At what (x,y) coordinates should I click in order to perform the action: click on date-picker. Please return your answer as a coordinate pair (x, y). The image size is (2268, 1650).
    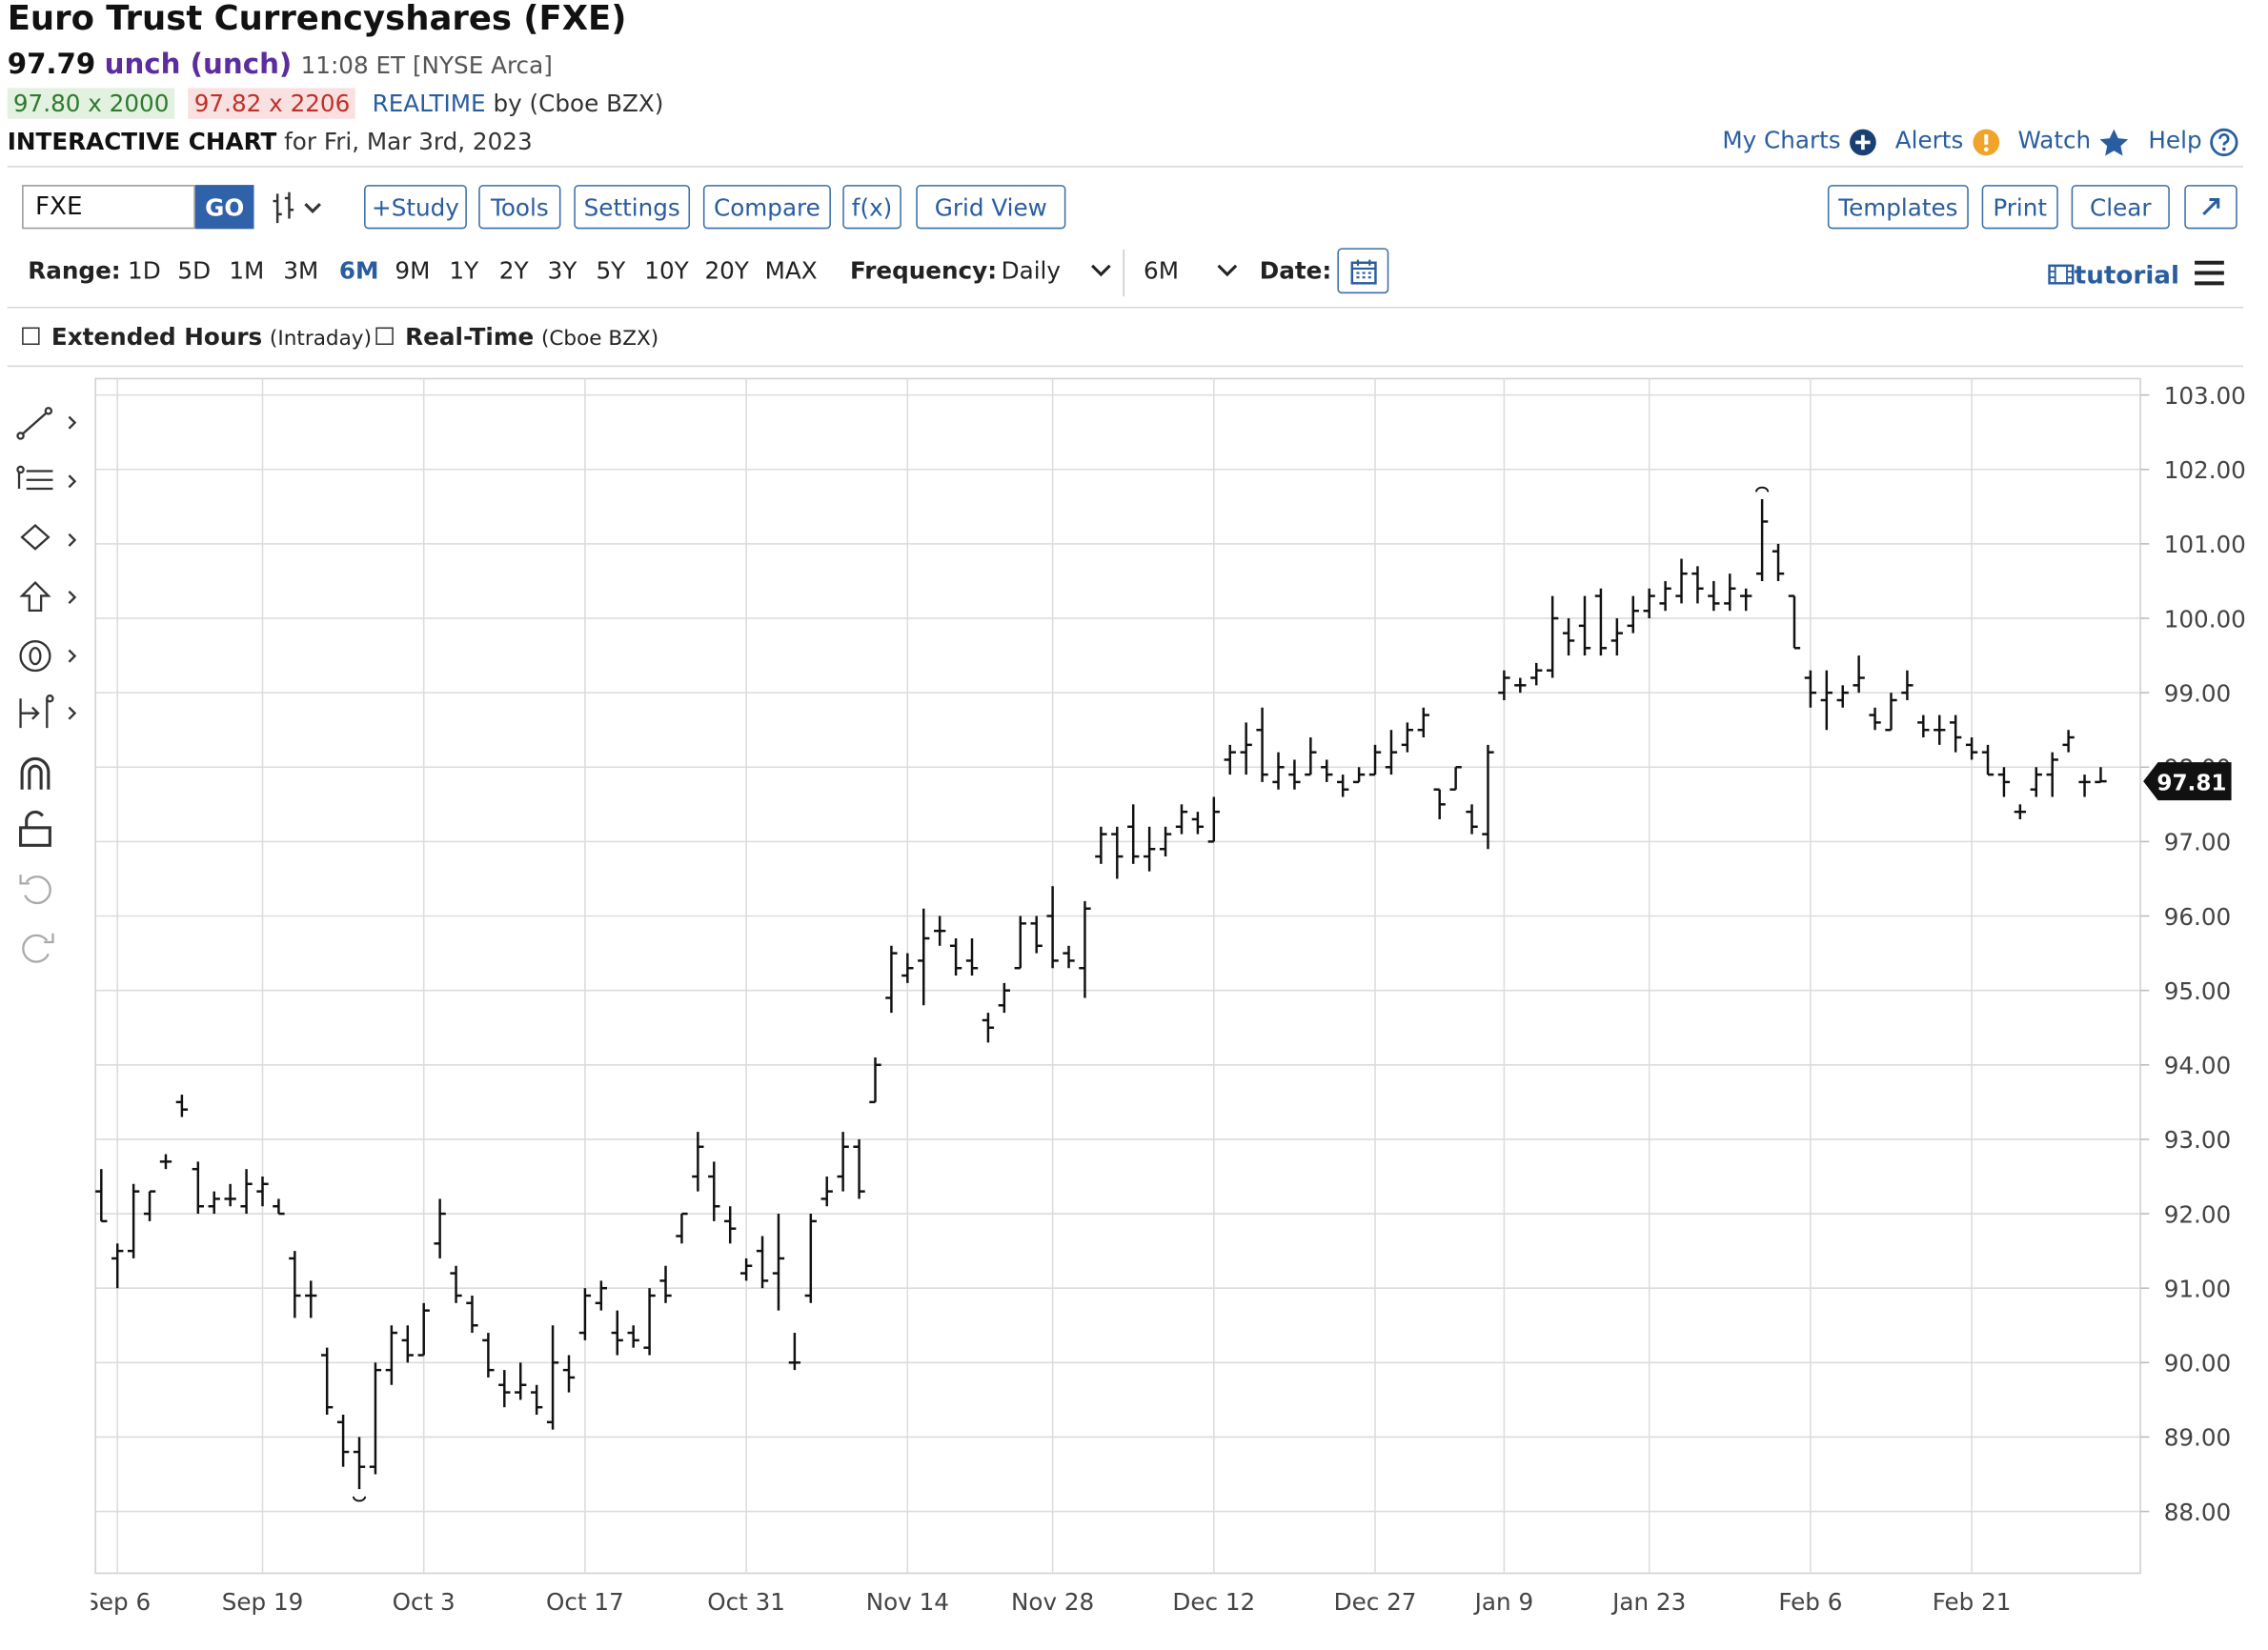
    Looking at the image, I should click on (1363, 271).